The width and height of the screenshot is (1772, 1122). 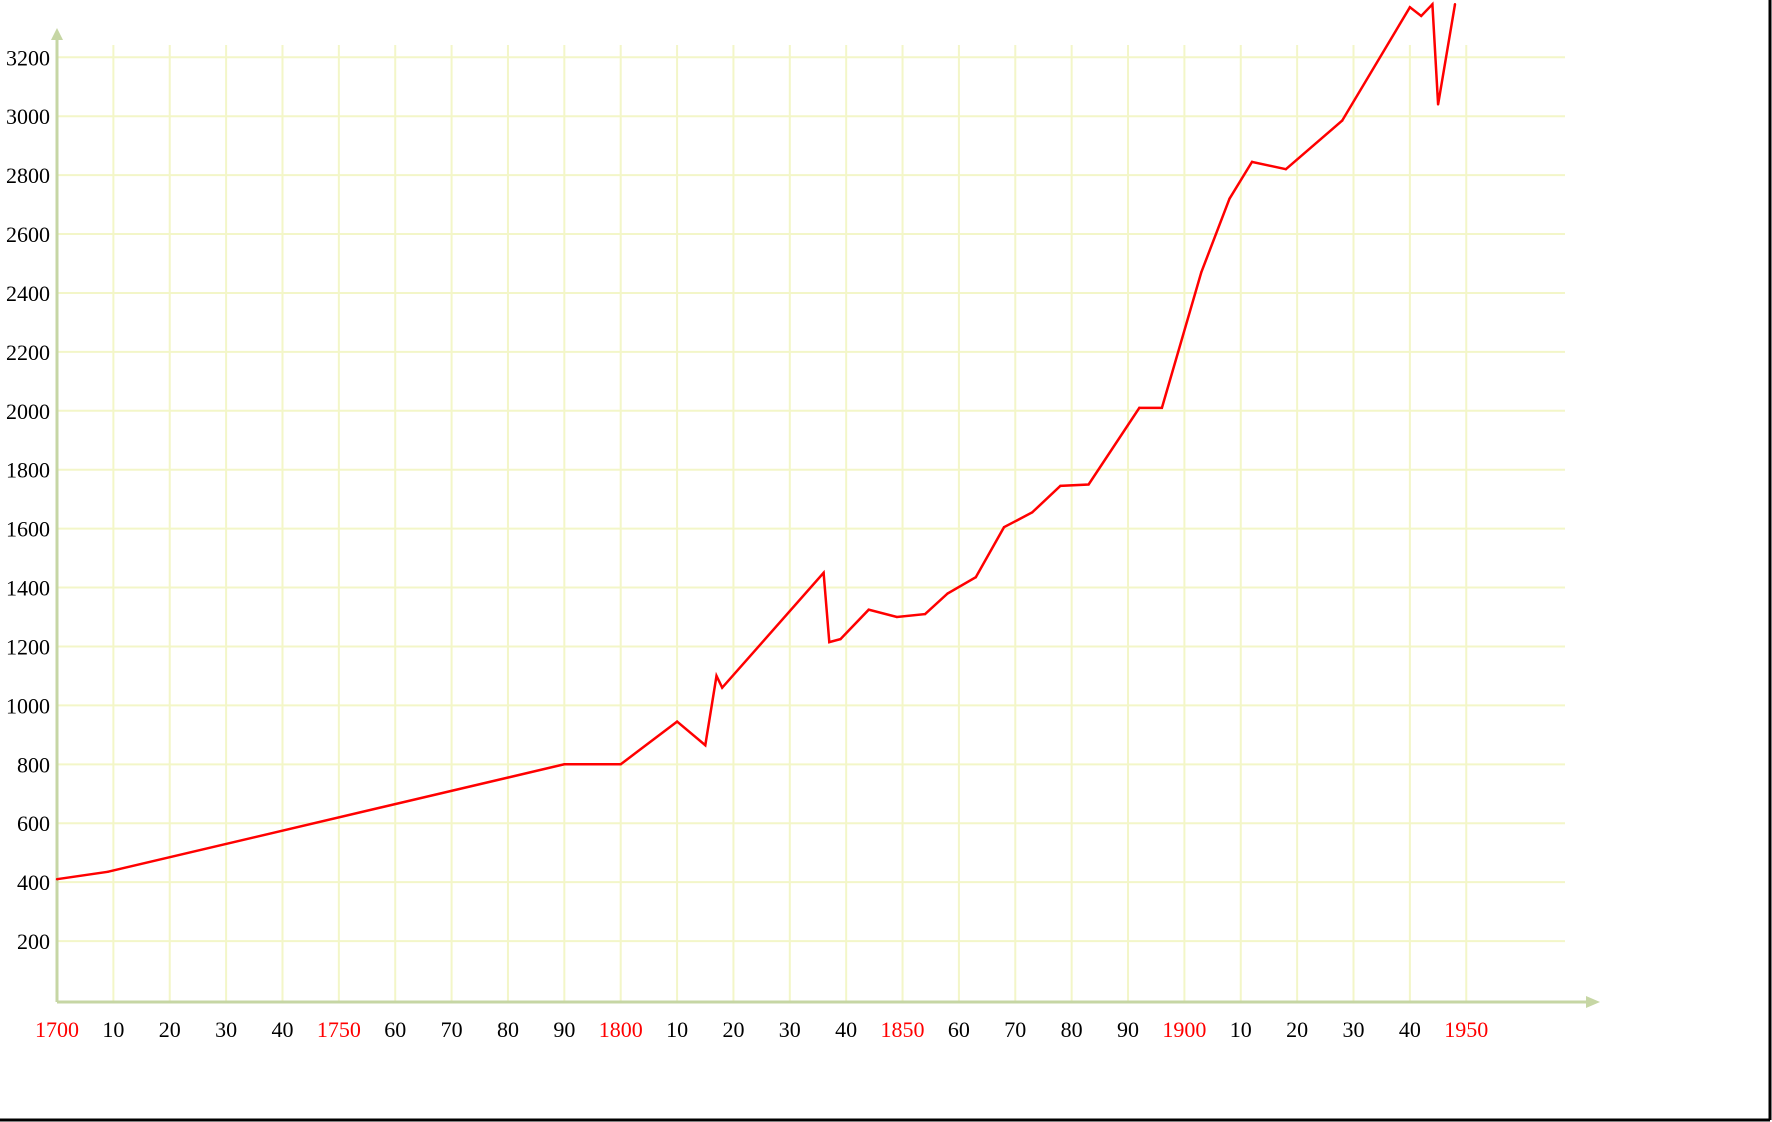 What do you see at coordinates (33, 882) in the screenshot?
I see `y-tick-label: 400` at bounding box center [33, 882].